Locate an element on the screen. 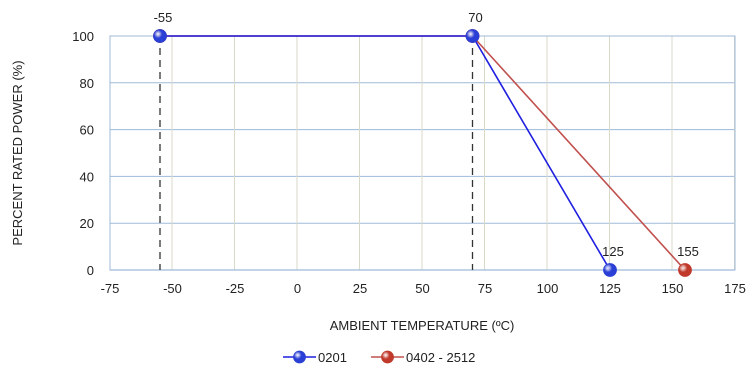 This screenshot has height=369, width=748. legend-label: 0201 is located at coordinates (332, 357).